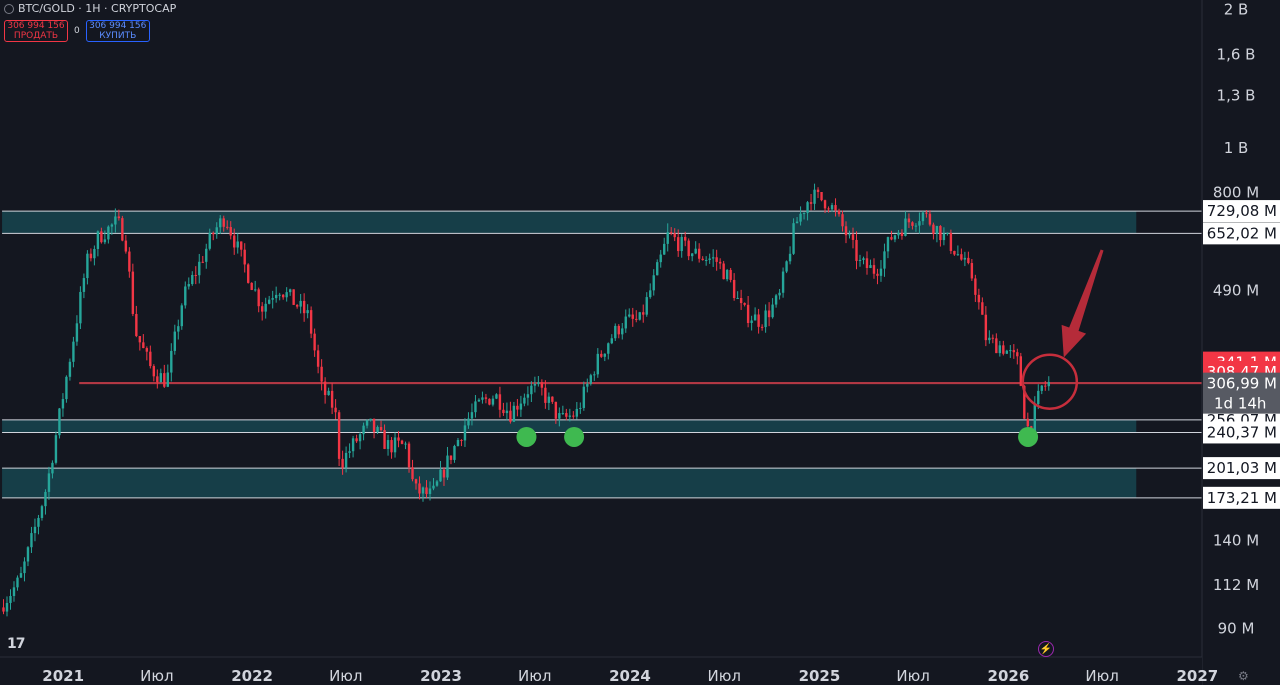  I want to click on buy-button: 306 994 156 КУПИТЬ, so click(117, 31).